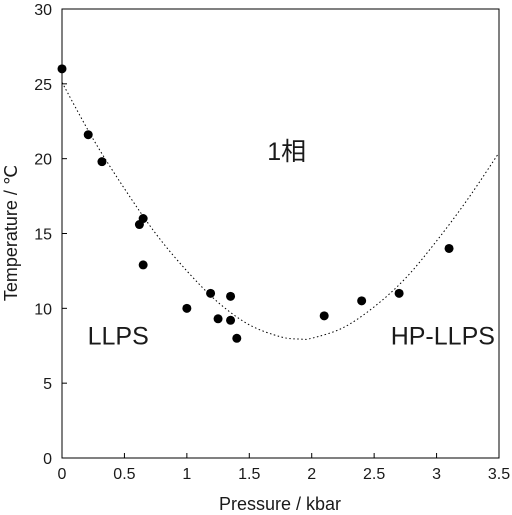 This screenshot has width=512, height=515. What do you see at coordinates (43, 10) in the screenshot?
I see `y-tick-label: 30` at bounding box center [43, 10].